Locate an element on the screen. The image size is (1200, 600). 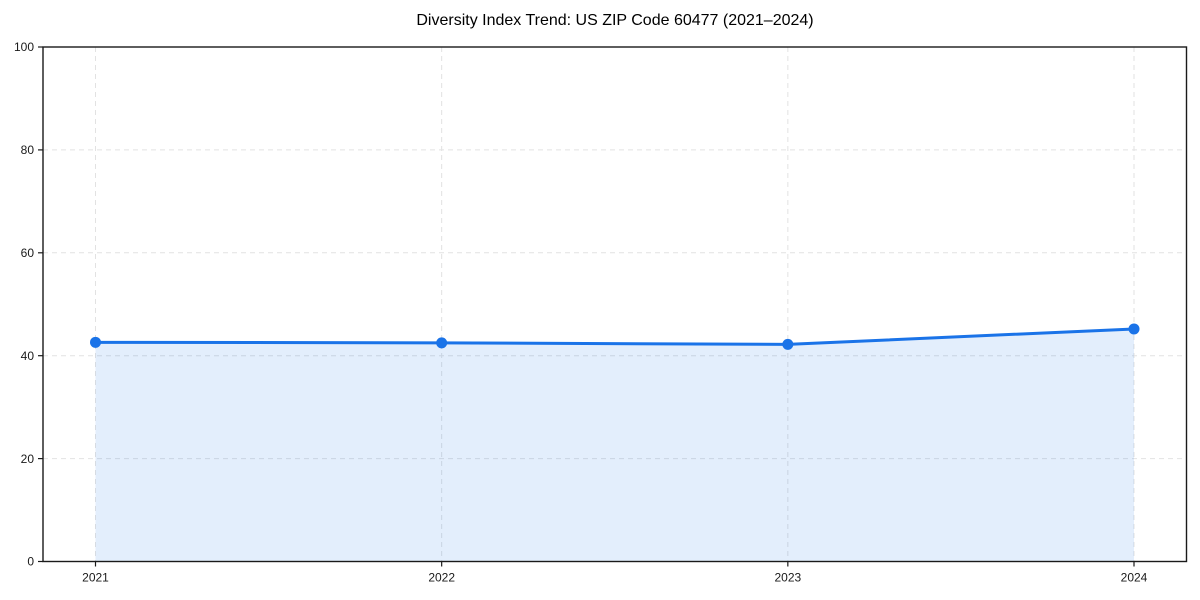
y-tick-label: 20 is located at coordinates (28, 459).